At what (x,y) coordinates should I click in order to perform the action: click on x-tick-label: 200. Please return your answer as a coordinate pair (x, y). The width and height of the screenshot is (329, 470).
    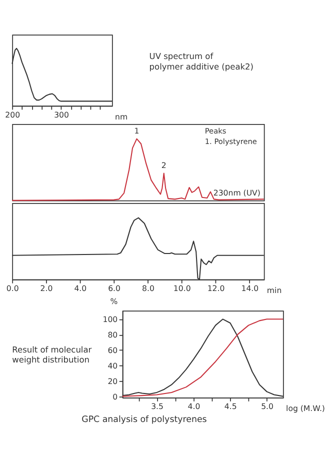
    Looking at the image, I should click on (12, 115).